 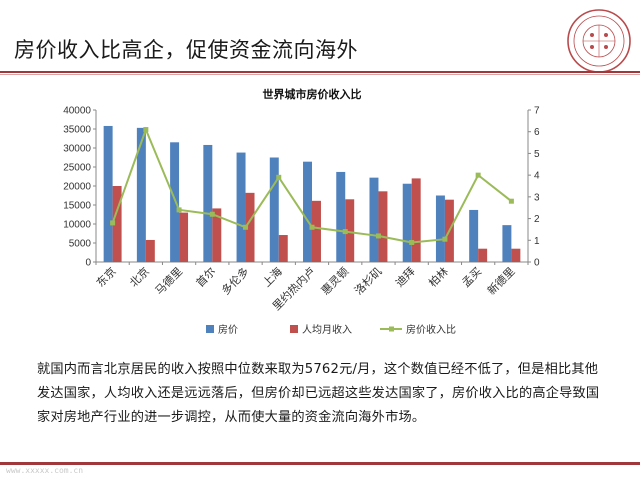 I want to click on title-divider-thin, so click(x=320, y=74).